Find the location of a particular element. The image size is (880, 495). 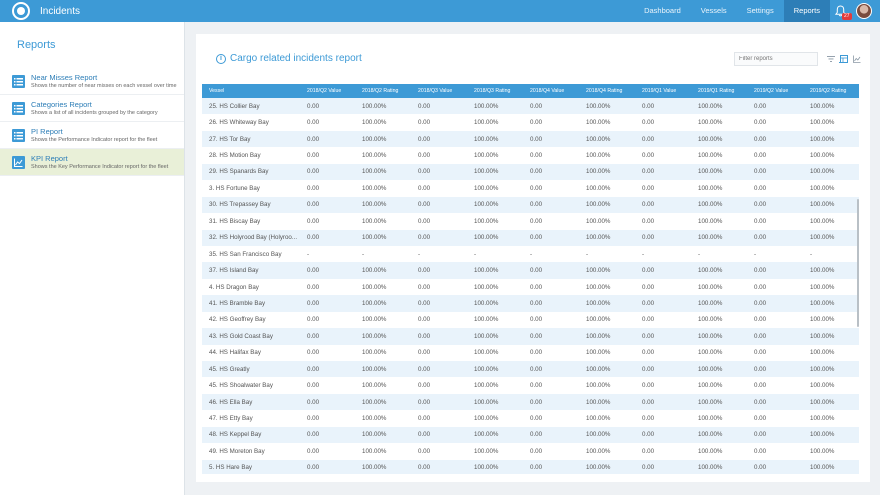

bell-icon is located at coordinates (840, 10).